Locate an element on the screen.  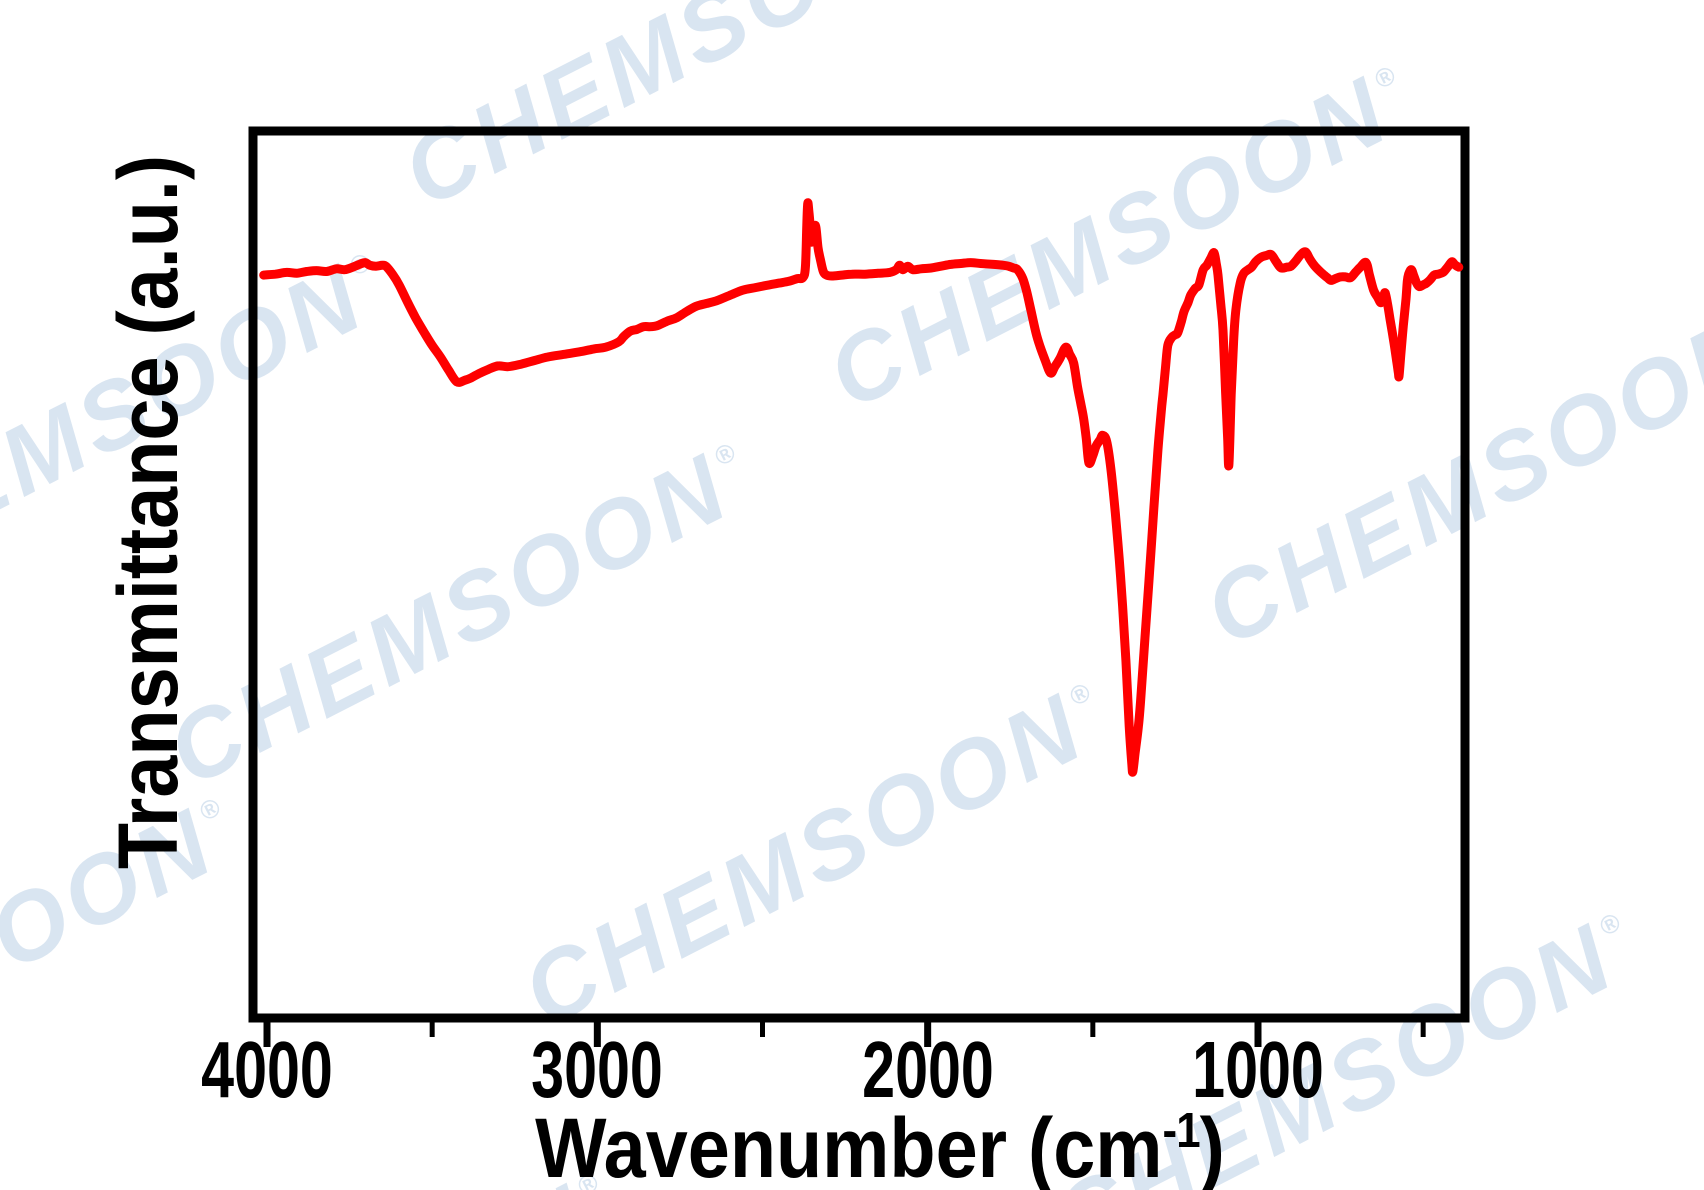
x-axis-title-close: ) is located at coordinates (1212, 1145).